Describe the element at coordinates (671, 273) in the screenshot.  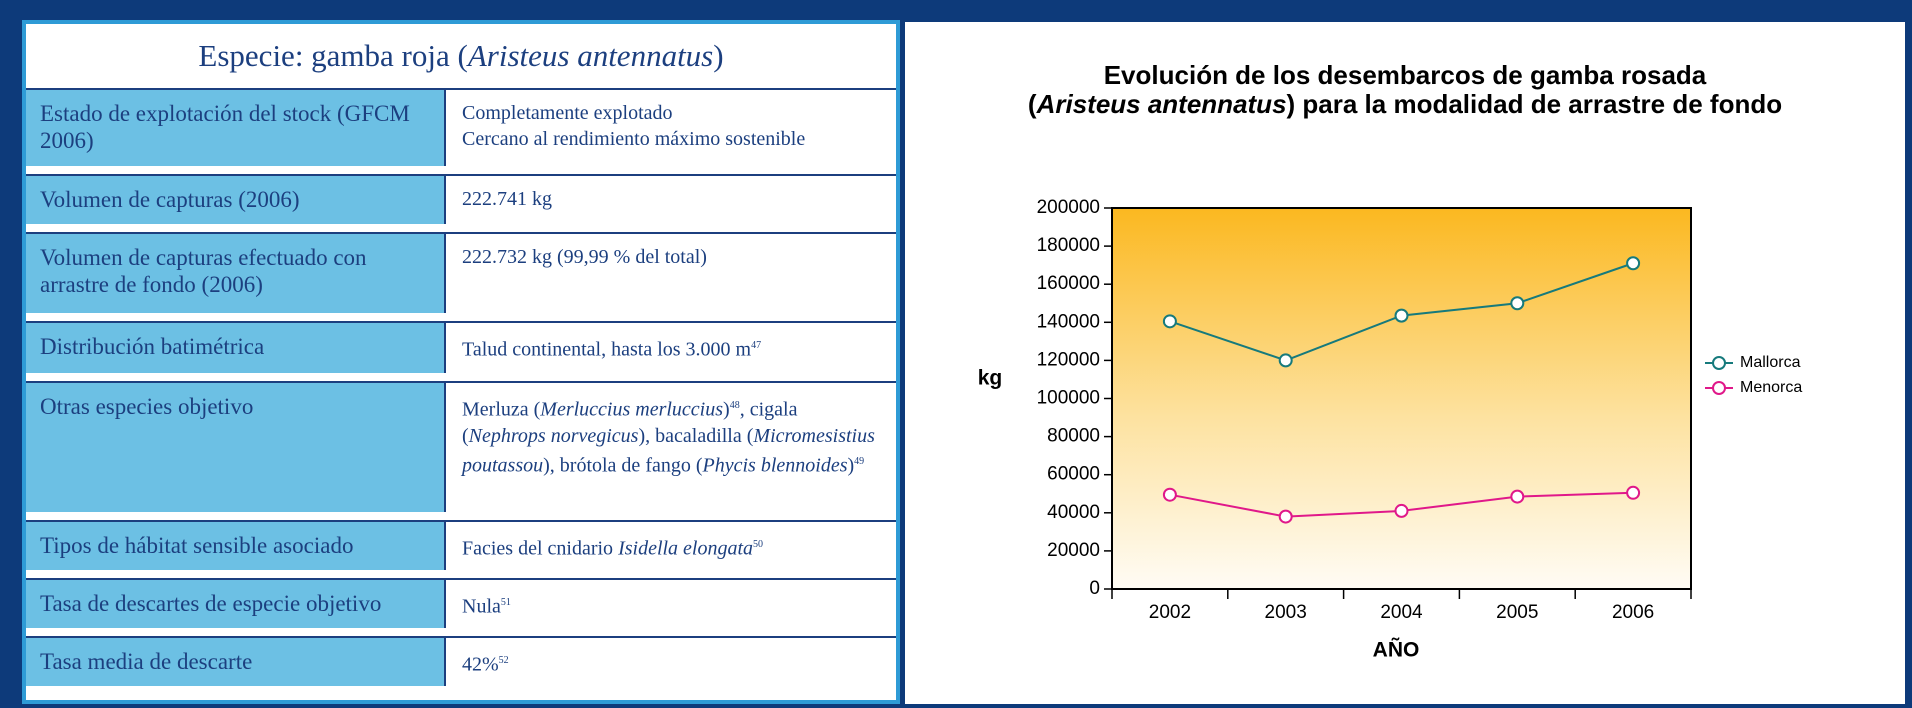
I see `row-value: 222.732 kg (99,99 % del total)` at that location.